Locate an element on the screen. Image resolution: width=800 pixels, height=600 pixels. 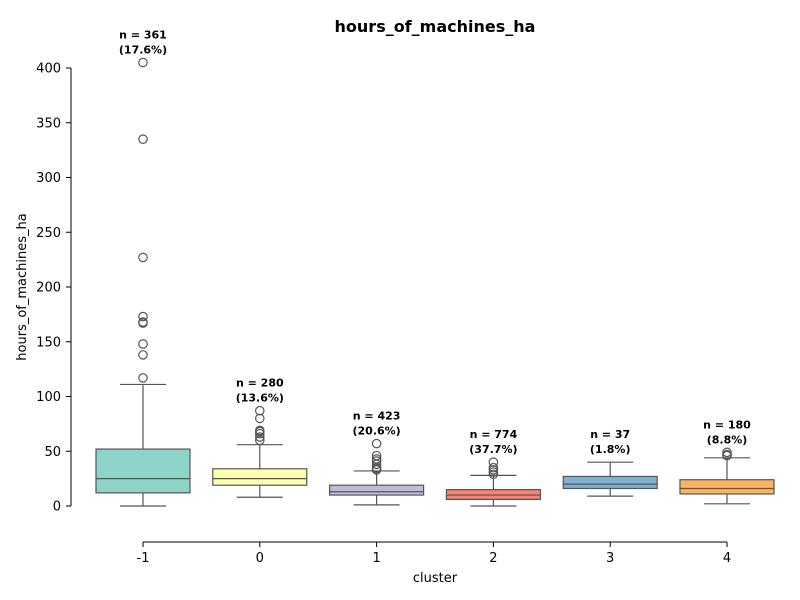
count-label: n = 280 is located at coordinates (260, 383).